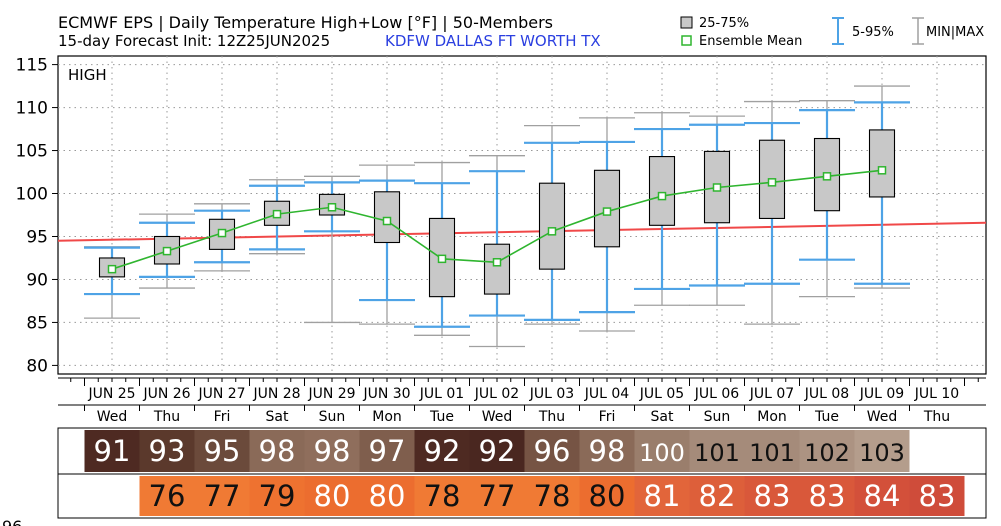 This screenshot has width=1001, height=526. Describe the element at coordinates (838, 31) in the screenshot. I see `legend-p595-swatch` at that location.